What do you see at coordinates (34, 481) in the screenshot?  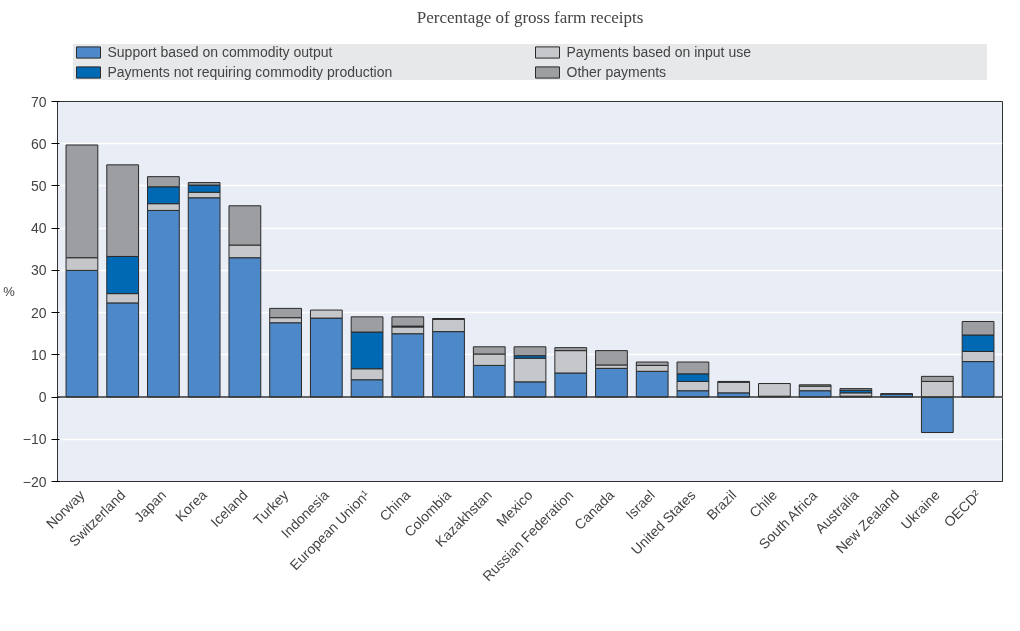 I see `y-tick-label: −20` at bounding box center [34, 481].